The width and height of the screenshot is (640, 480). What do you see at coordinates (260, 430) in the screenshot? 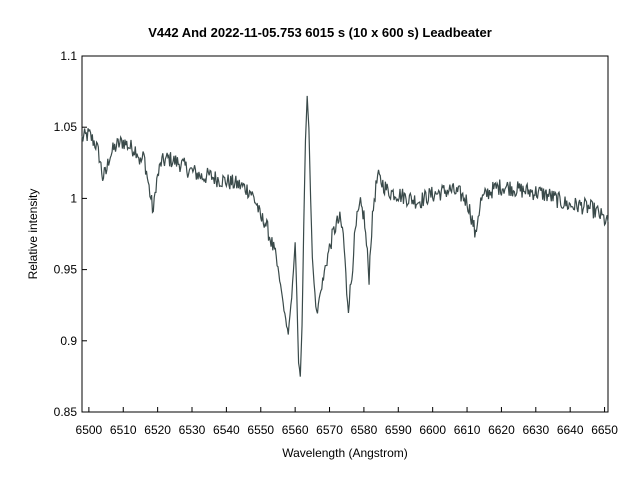
I see `x-tick-label: 6550` at bounding box center [260, 430].